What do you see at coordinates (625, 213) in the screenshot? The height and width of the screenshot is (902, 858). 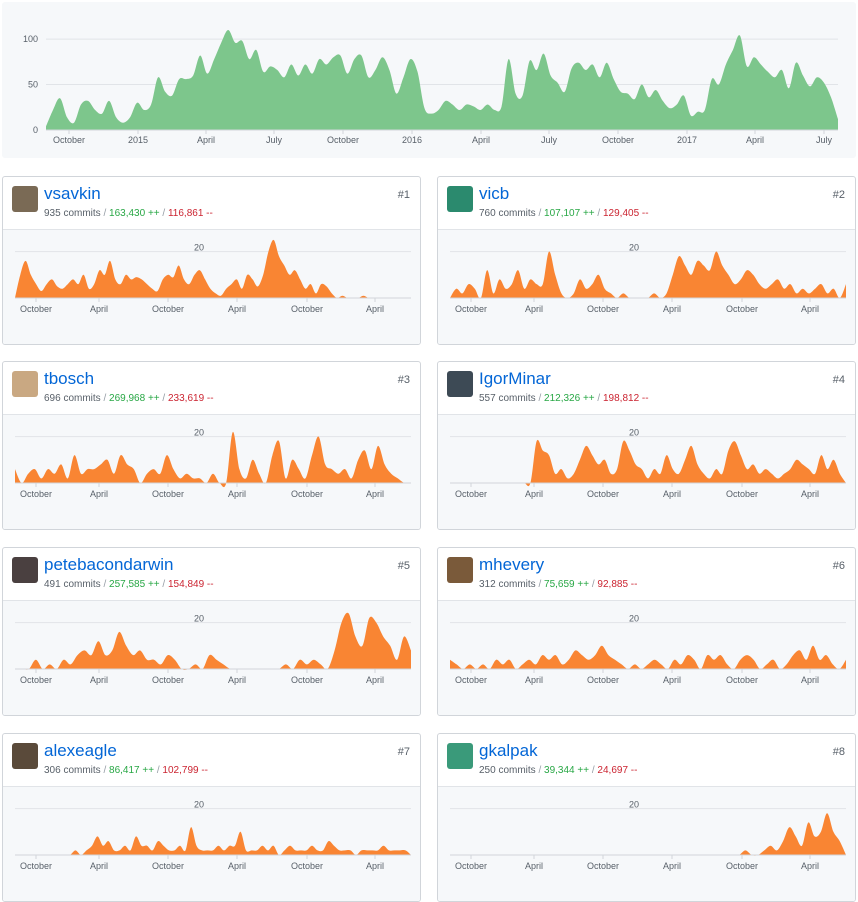 I see `deletions-count: 129,405 --` at bounding box center [625, 213].